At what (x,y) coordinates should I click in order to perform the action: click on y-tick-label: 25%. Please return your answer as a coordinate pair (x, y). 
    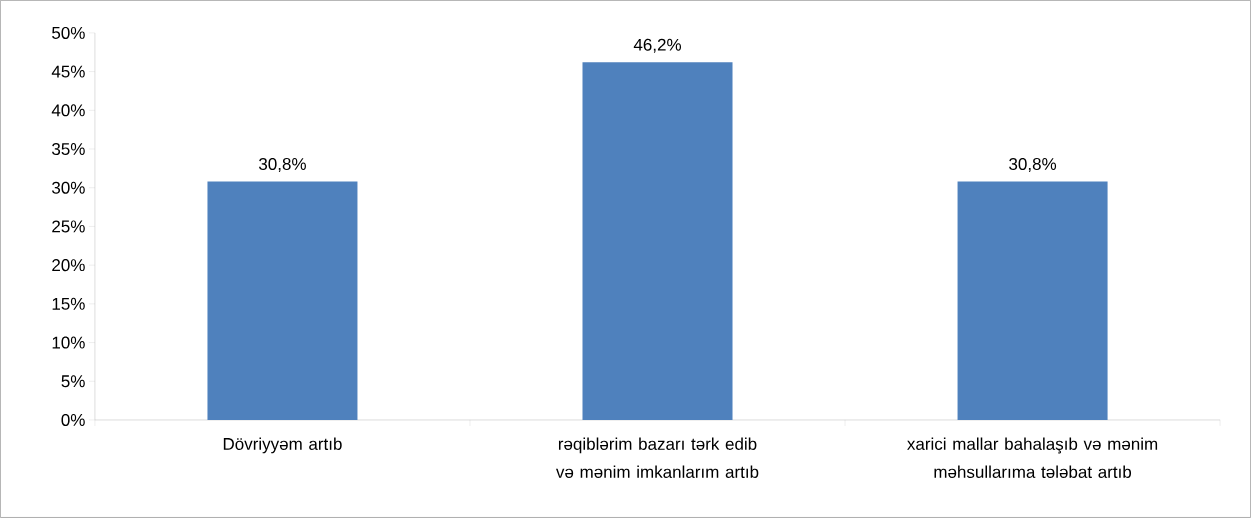
    Looking at the image, I should click on (68, 226).